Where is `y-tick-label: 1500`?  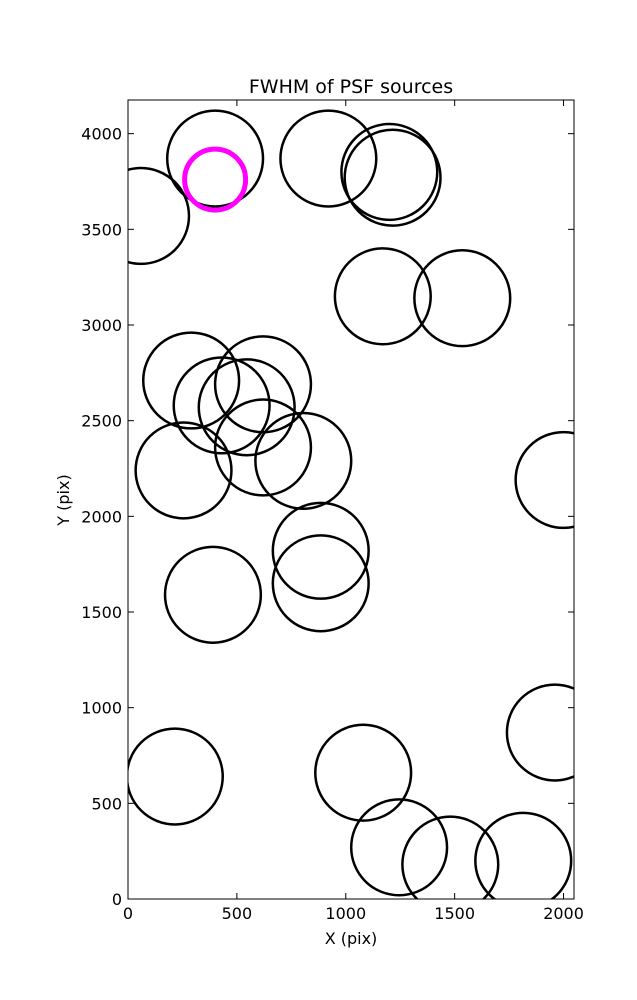
y-tick-label: 1500 is located at coordinates (101, 612).